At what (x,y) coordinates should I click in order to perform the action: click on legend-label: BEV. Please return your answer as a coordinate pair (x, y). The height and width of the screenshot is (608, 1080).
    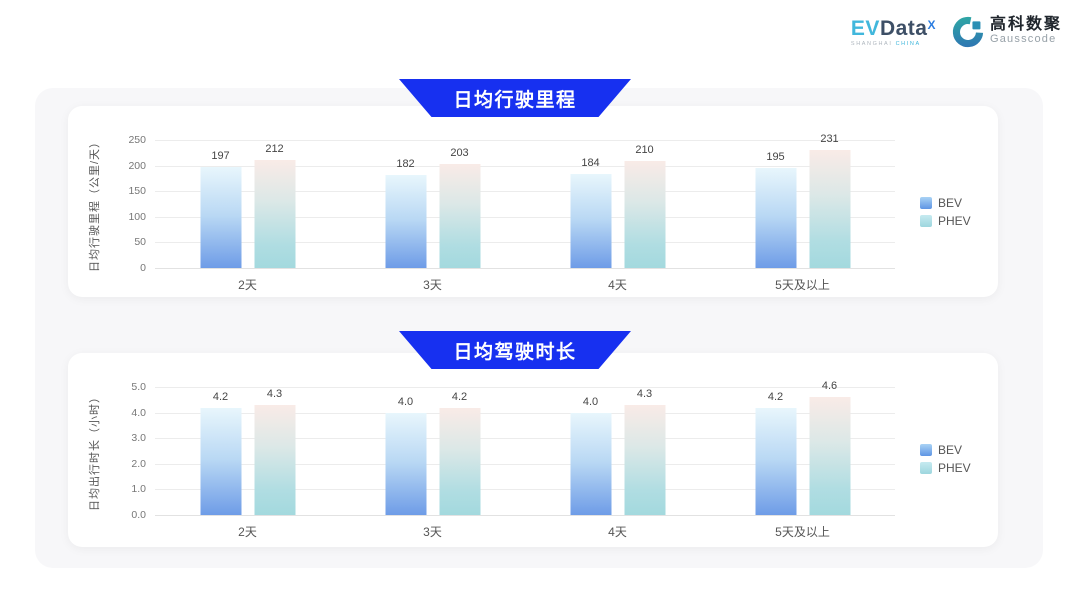
    Looking at the image, I should click on (950, 450).